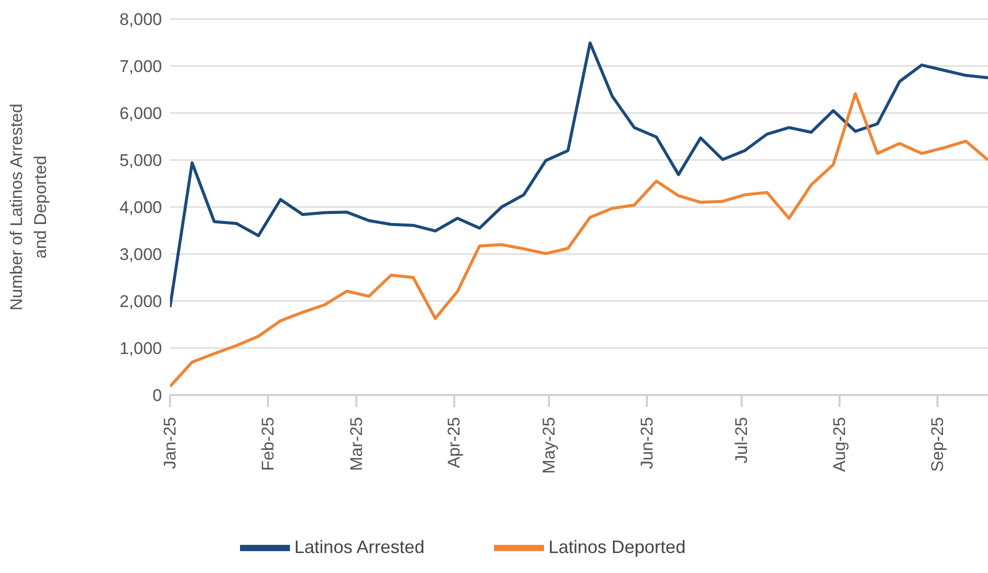 The width and height of the screenshot is (988, 573). Describe the element at coordinates (548, 445) in the screenshot. I see `x-tick-label: May-25` at that location.